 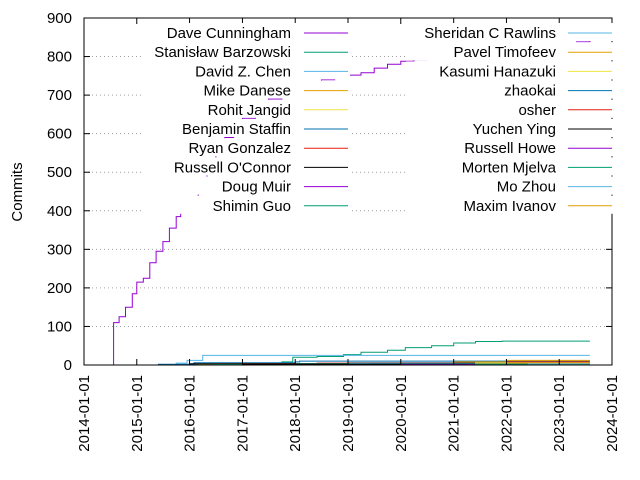 I want to click on x-tick-label: 2016-01-01, so click(x=190, y=413).